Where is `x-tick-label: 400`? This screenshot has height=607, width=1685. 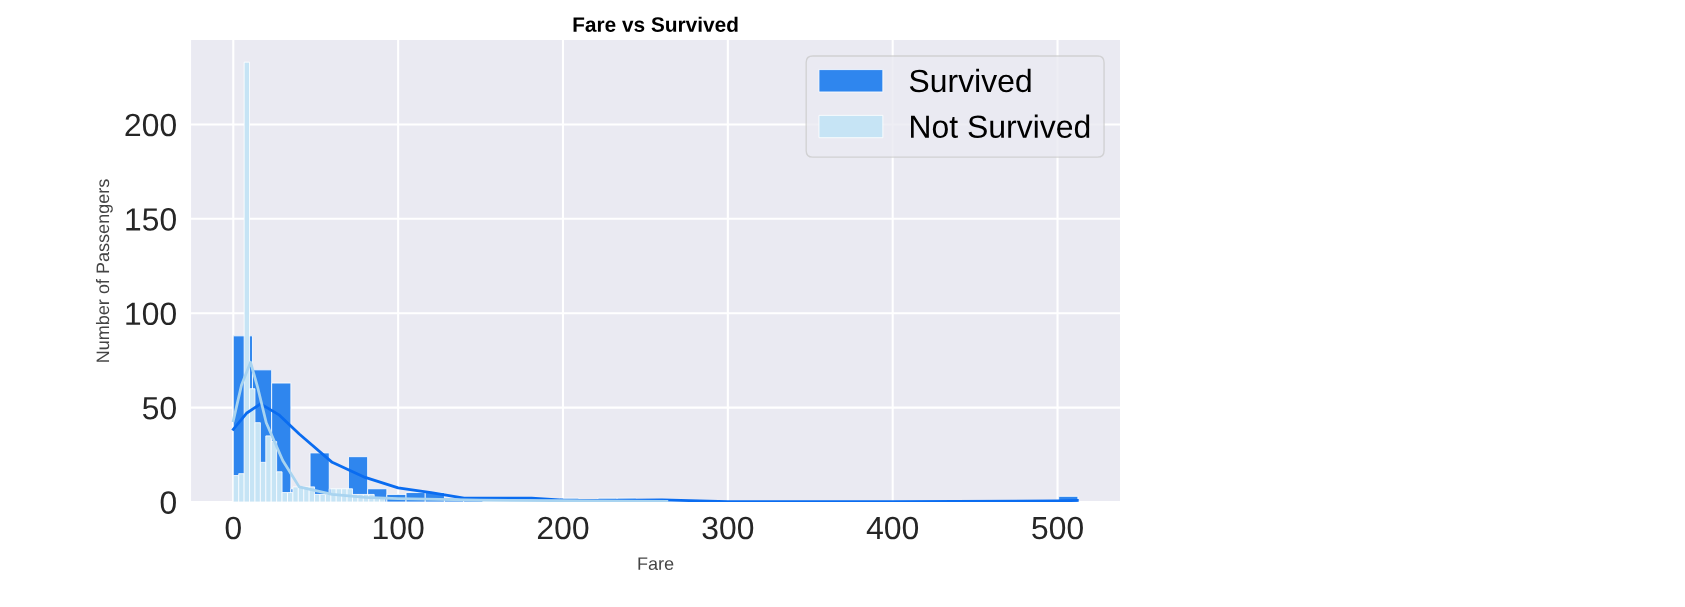
x-tick-label: 400 is located at coordinates (892, 528).